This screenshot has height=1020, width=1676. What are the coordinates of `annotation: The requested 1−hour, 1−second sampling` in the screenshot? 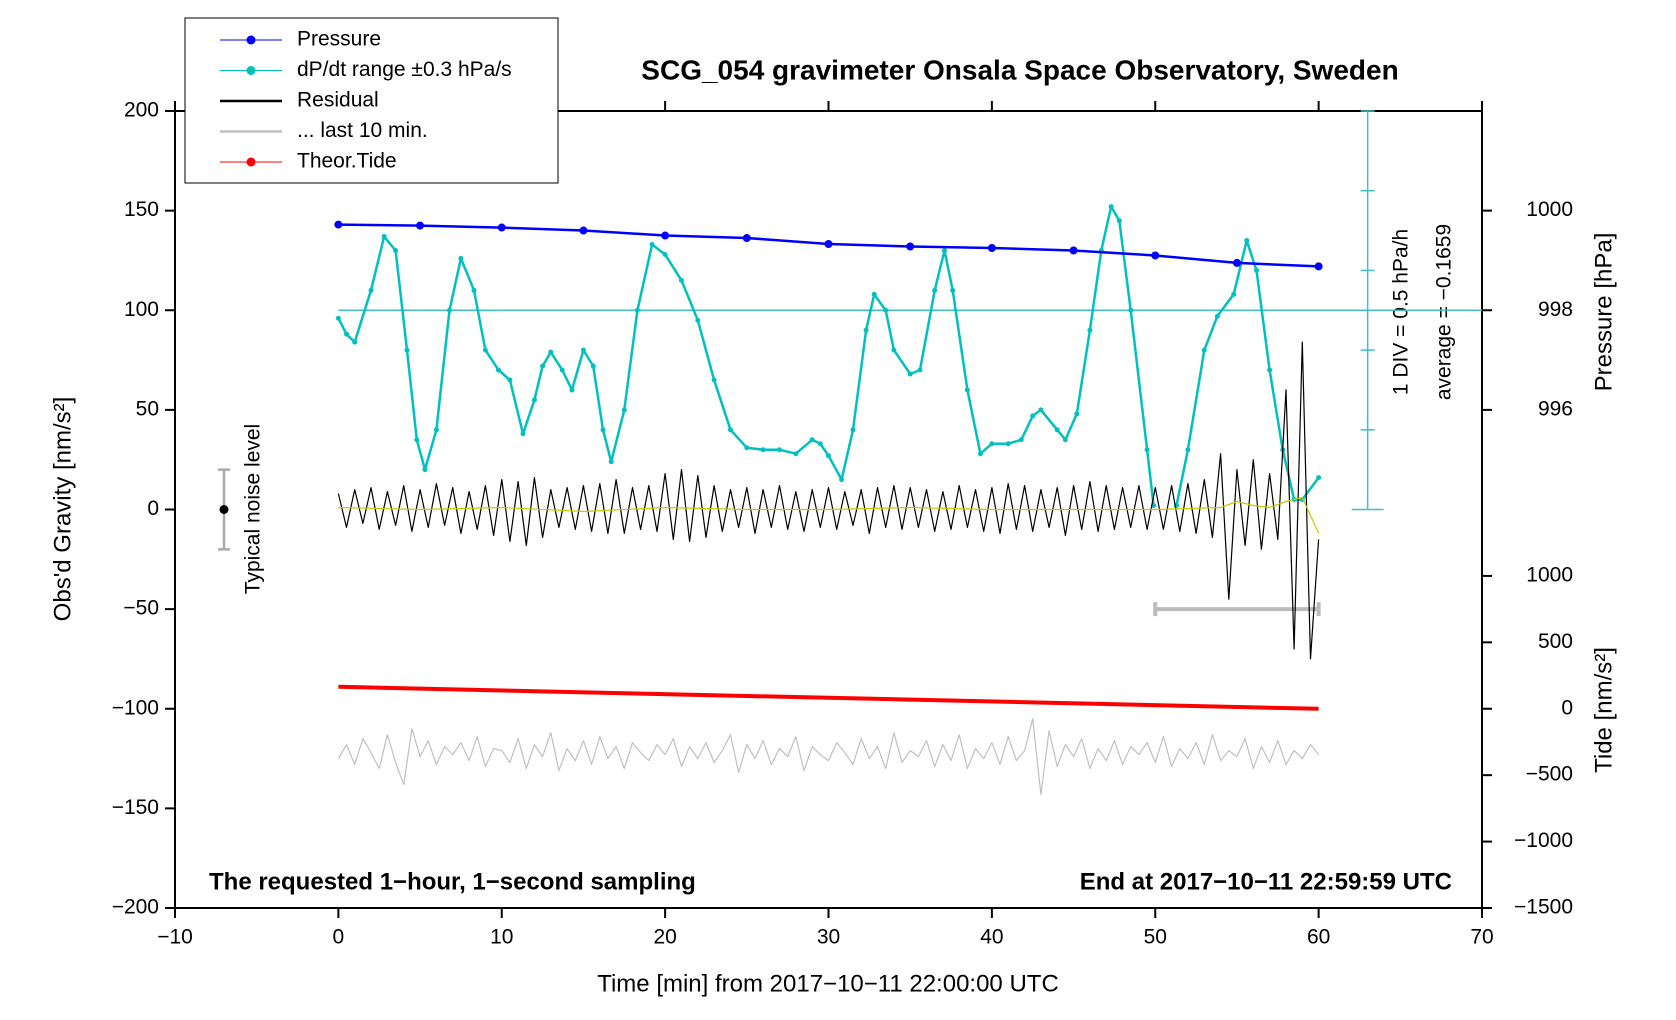 It's located at (452, 881).